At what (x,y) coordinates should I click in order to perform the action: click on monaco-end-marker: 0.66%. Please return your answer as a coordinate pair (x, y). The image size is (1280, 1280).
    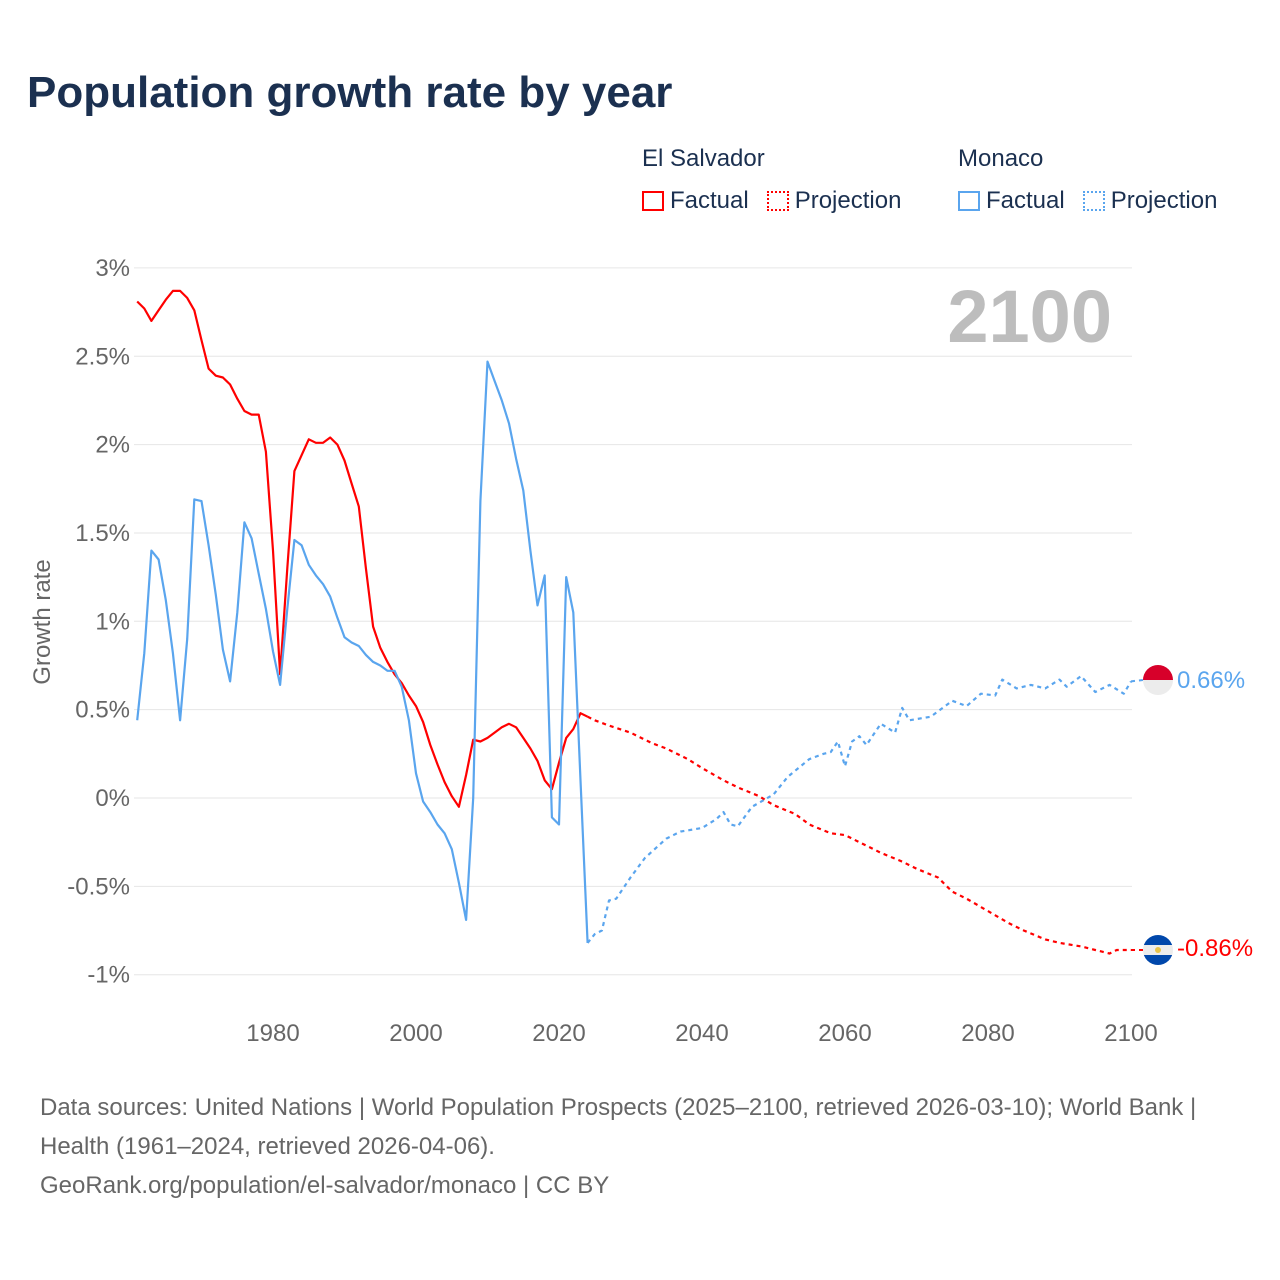
    Looking at the image, I should click on (1194, 680).